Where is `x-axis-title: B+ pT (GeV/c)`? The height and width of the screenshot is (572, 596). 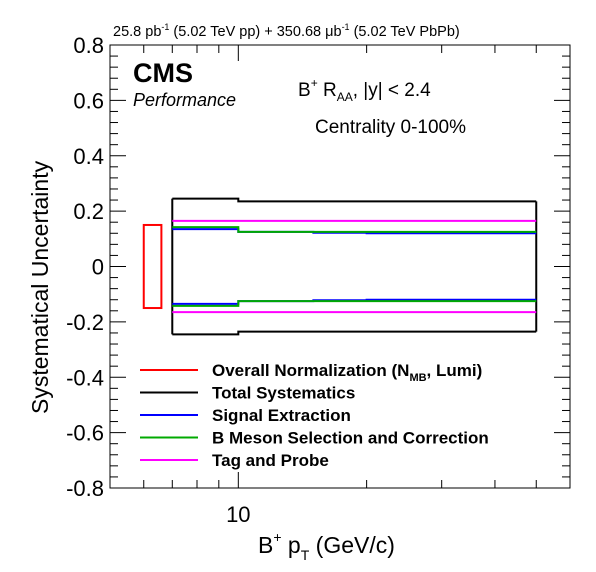
x-axis-title: B+ pT (GeV/c) is located at coordinates (326, 546).